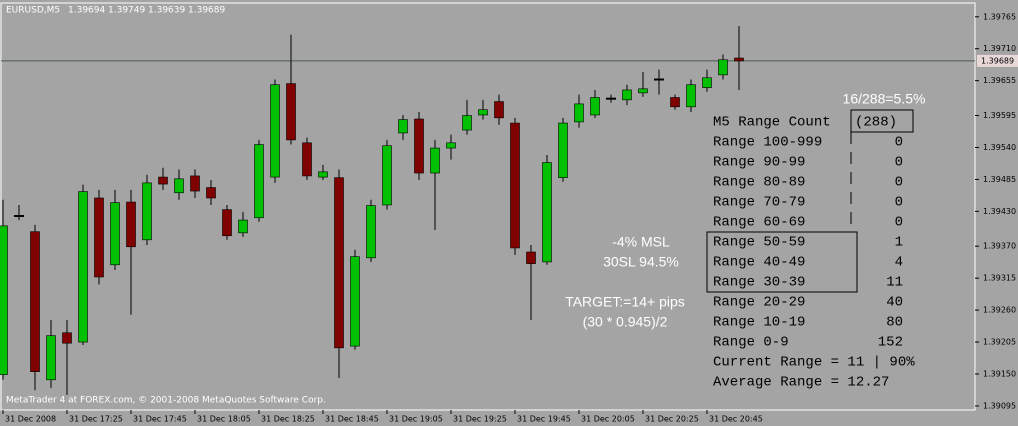 The width and height of the screenshot is (1018, 426). What do you see at coordinates (206, 11) in the screenshot?
I see `header-close: 1.39689` at bounding box center [206, 11].